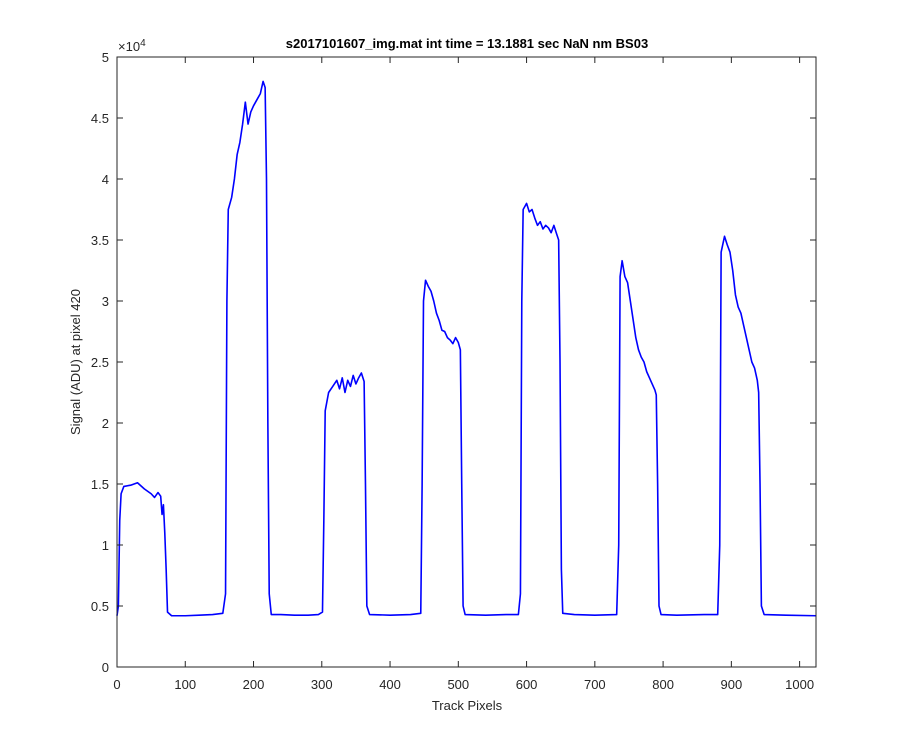  What do you see at coordinates (100, 362) in the screenshot?
I see `y-tick-label: 2.5` at bounding box center [100, 362].